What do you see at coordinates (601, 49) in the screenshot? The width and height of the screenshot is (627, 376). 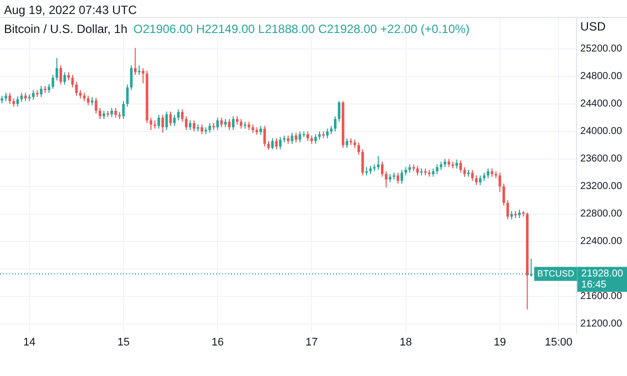 I see `y-tick-label: 25200.00` at bounding box center [601, 49].